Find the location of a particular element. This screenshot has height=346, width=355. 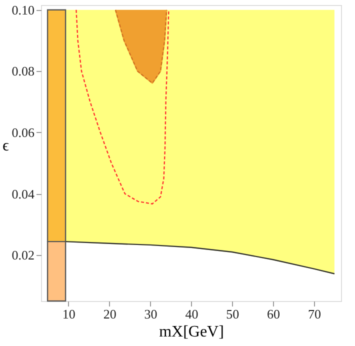

y-axis-title: ϵ is located at coordinates (6, 146).